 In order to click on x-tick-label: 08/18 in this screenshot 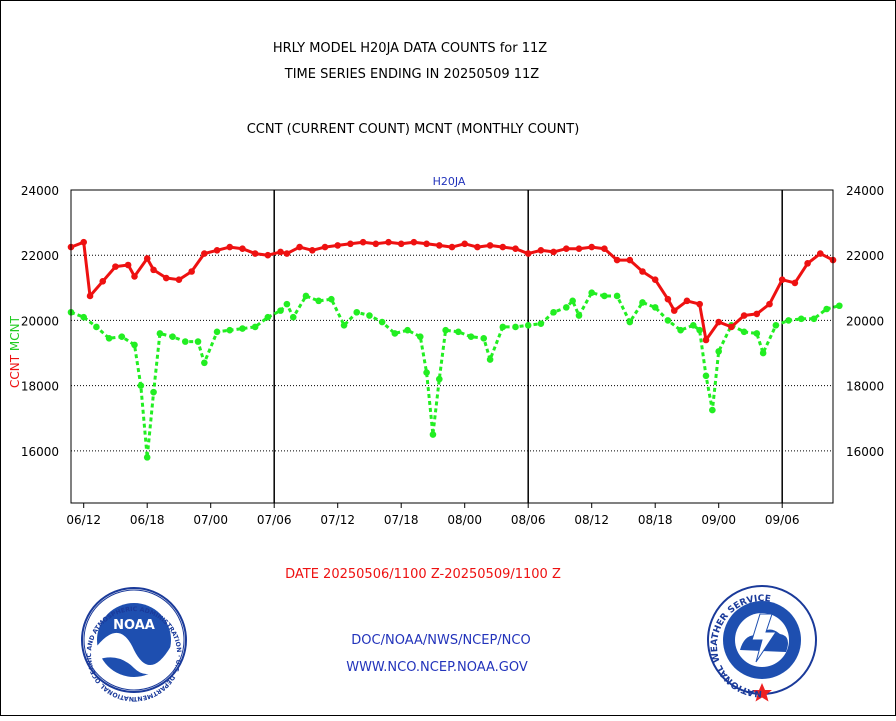, I will do `click(655, 520)`.